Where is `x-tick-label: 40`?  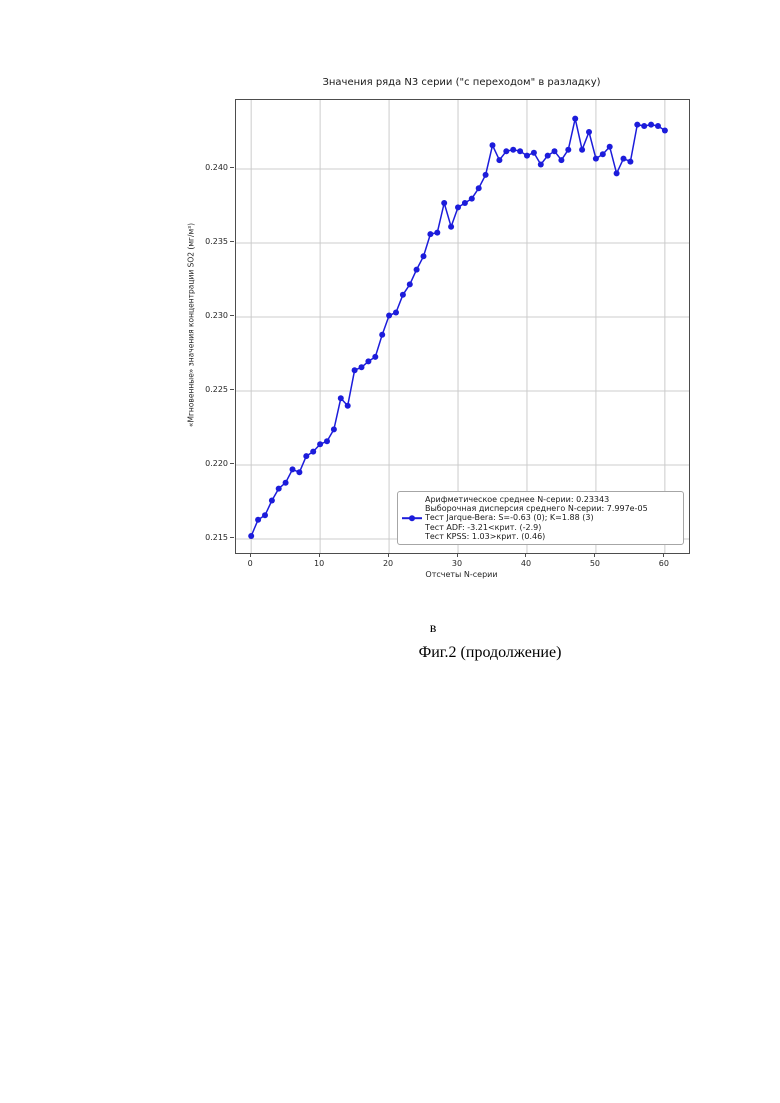
x-tick-label: 40 is located at coordinates (526, 563).